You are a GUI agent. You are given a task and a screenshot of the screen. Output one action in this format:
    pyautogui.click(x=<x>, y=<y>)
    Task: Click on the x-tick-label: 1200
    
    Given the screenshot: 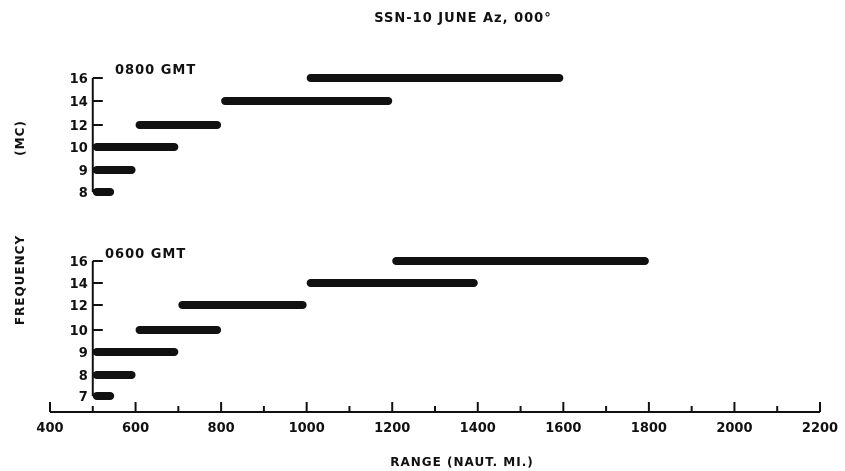 What is the action you would take?
    pyautogui.click(x=392, y=428)
    